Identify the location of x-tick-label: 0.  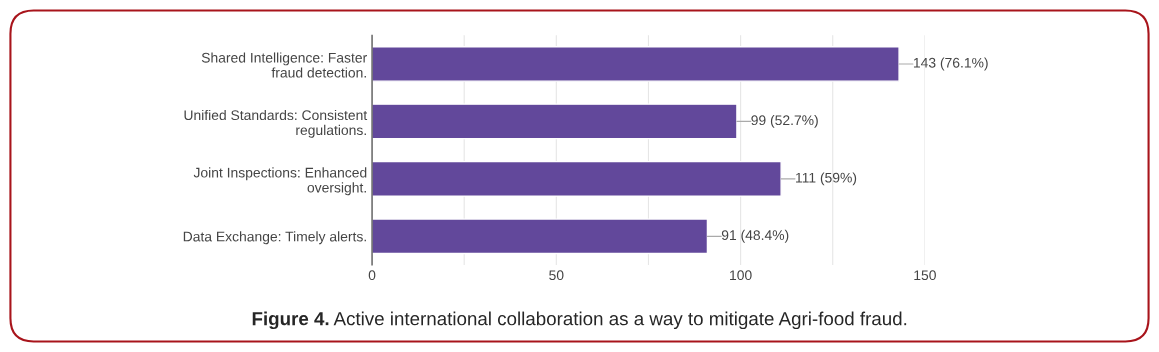
(372, 275).